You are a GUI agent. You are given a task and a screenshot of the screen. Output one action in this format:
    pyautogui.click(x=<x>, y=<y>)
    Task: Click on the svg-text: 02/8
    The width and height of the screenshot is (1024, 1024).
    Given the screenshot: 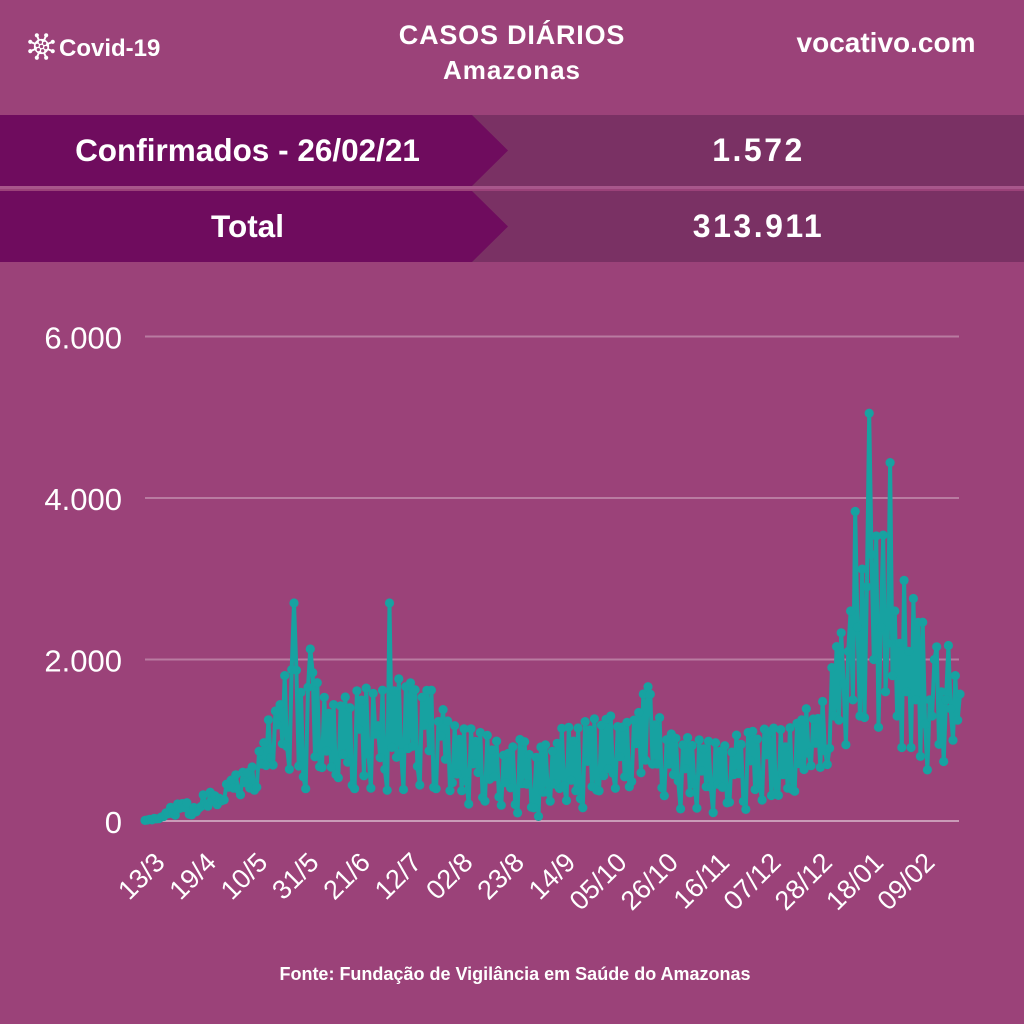 What is the action you would take?
    pyautogui.click(x=449, y=876)
    